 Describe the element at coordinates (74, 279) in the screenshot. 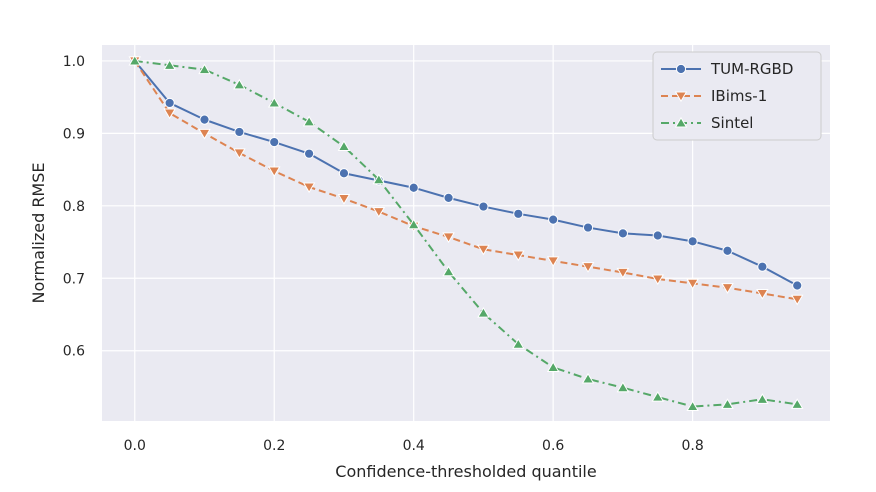

I see `y-tick-label: 0.7` at that location.